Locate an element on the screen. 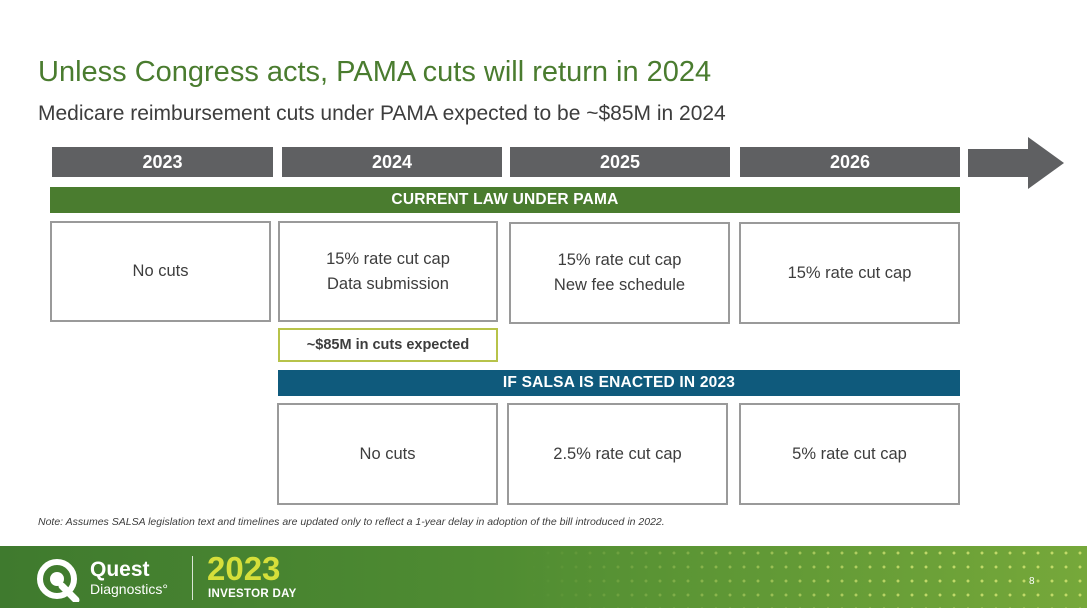 This screenshot has width=1087, height=608. event-name: INVESTOR DAY is located at coordinates (252, 594).